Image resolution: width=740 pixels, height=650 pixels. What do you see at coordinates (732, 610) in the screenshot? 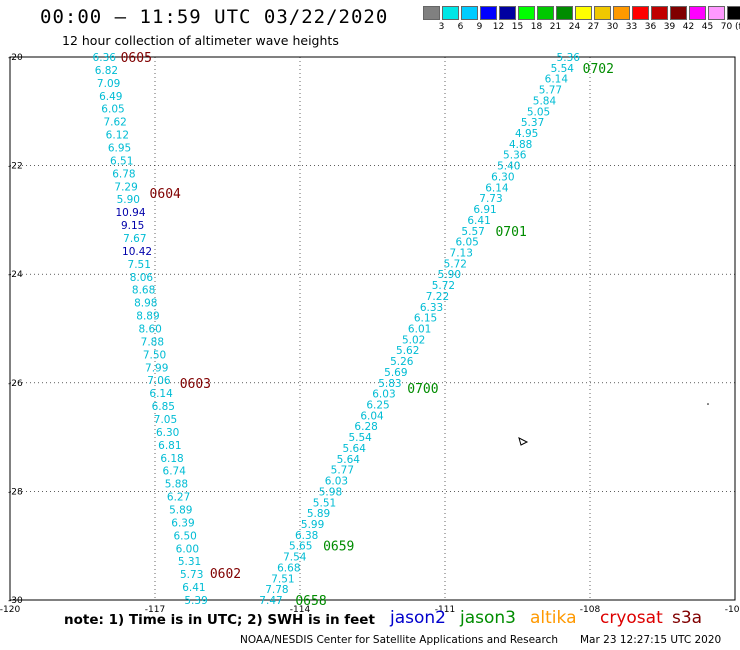
I see `x-tick-label: -105` at bounding box center [732, 610].